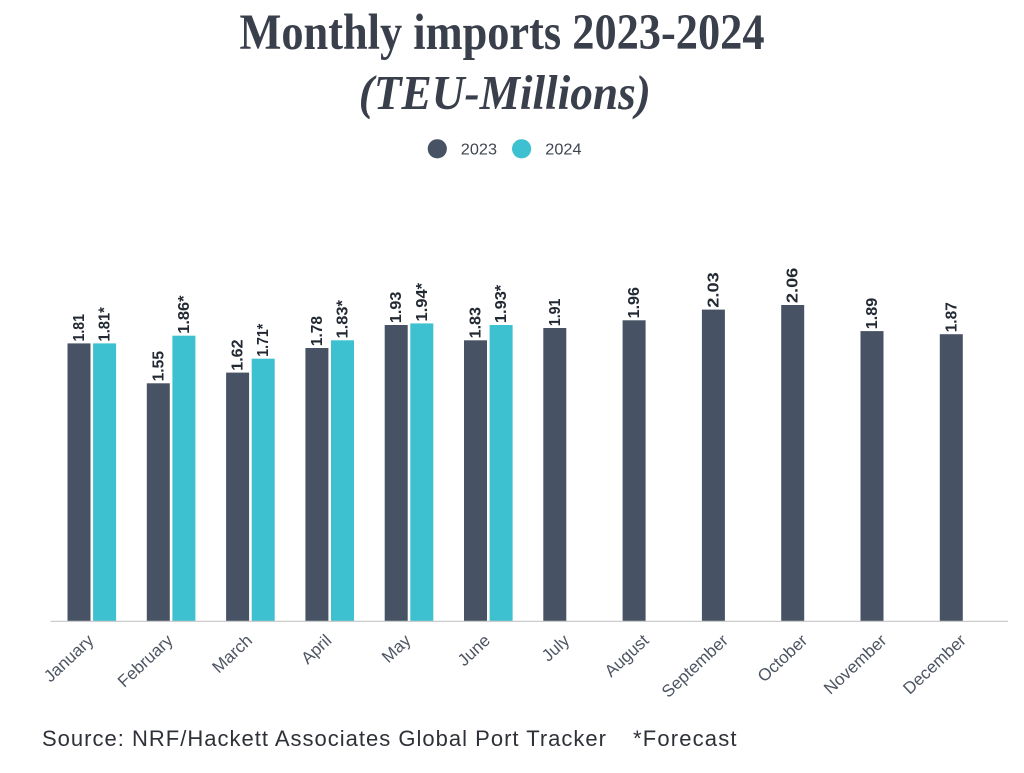 This screenshot has height=773, width=1024. I want to click on svg-text: (TEU-Millions), so click(505, 92).